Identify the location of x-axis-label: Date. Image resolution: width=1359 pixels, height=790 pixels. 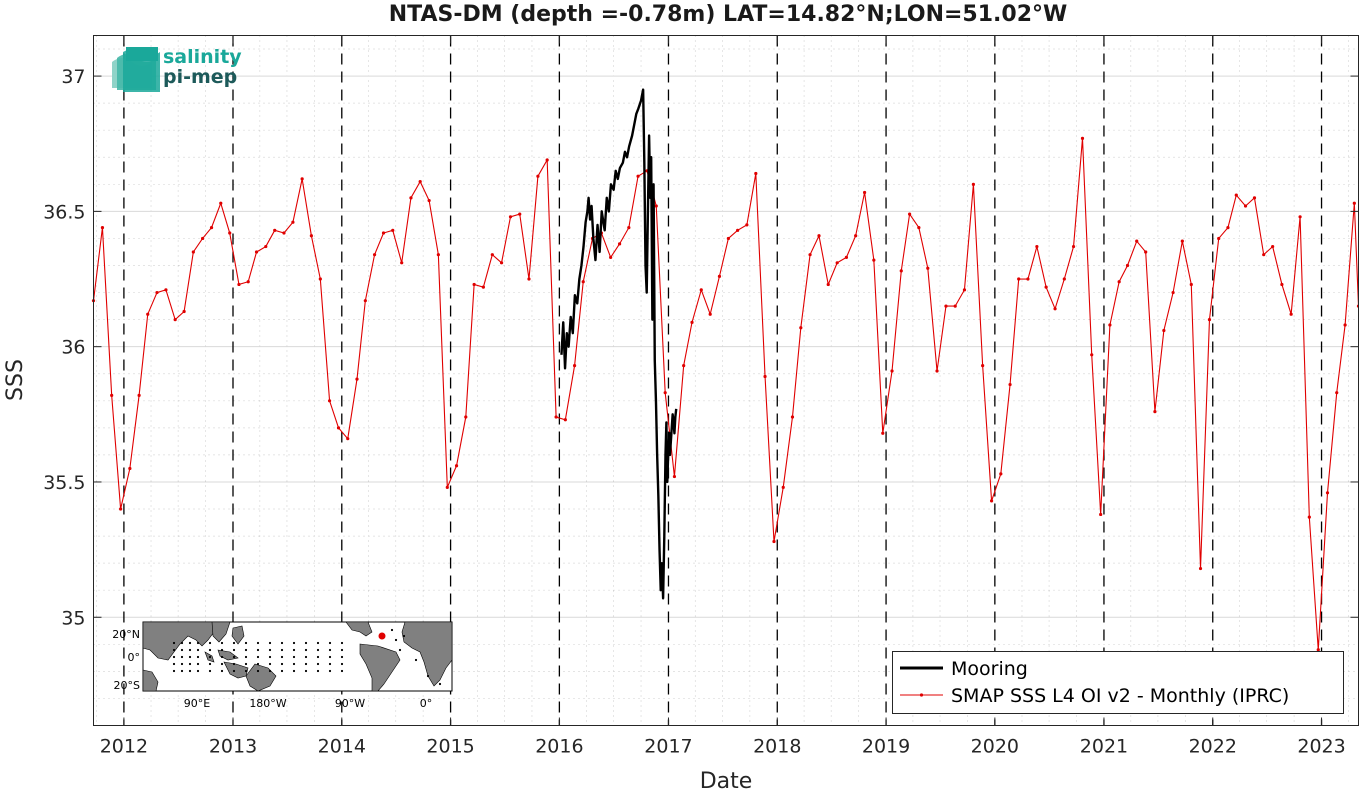
(726, 779).